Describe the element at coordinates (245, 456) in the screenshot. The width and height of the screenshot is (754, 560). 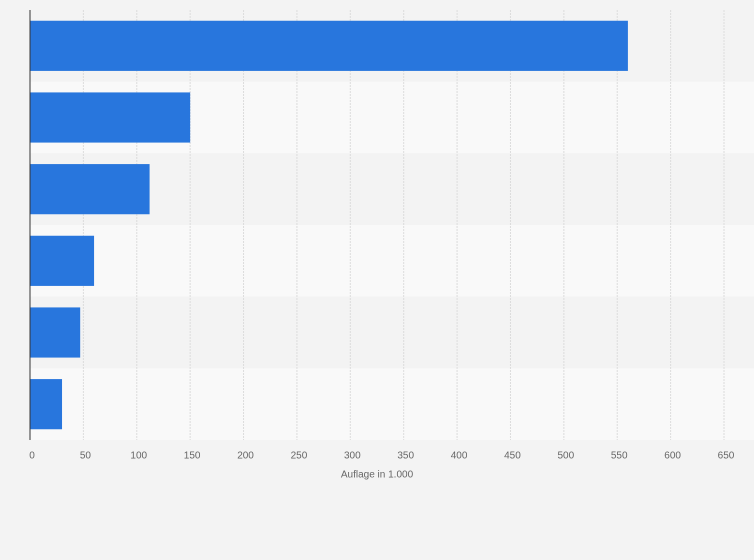
I see `x-tick-label: 200` at that location.